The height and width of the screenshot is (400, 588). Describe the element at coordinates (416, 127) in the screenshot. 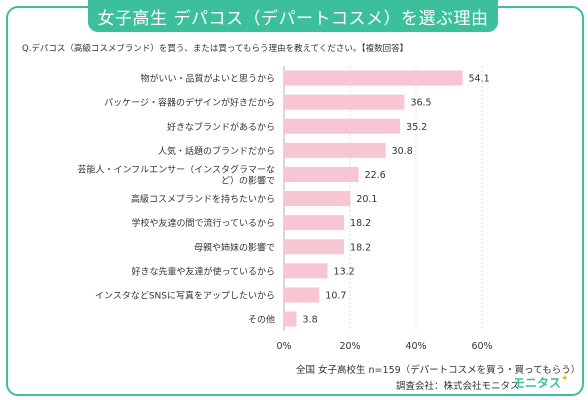

I see `value-label: 35.2` at that location.